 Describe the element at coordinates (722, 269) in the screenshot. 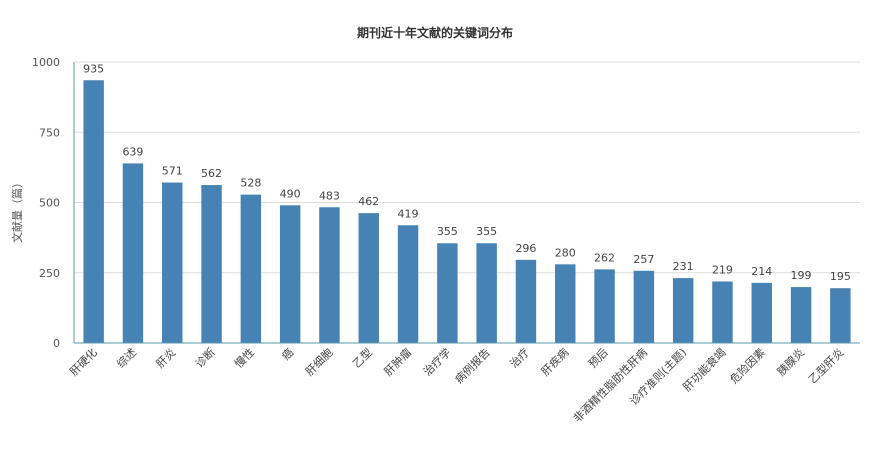

I see `data-label: 219` at that location.